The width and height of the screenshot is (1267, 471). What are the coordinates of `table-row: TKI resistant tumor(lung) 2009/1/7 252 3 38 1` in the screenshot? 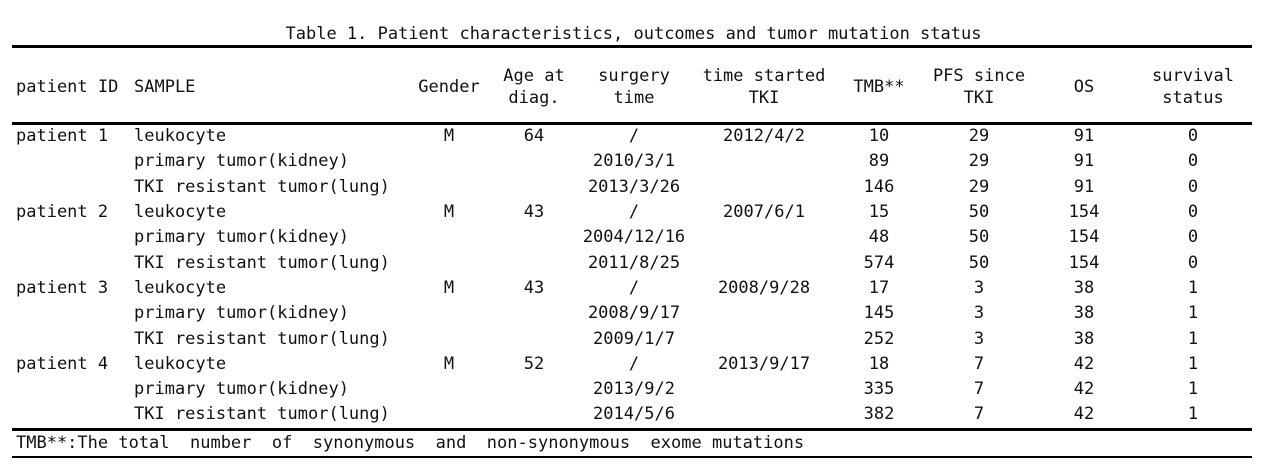 It's located at (632, 338).